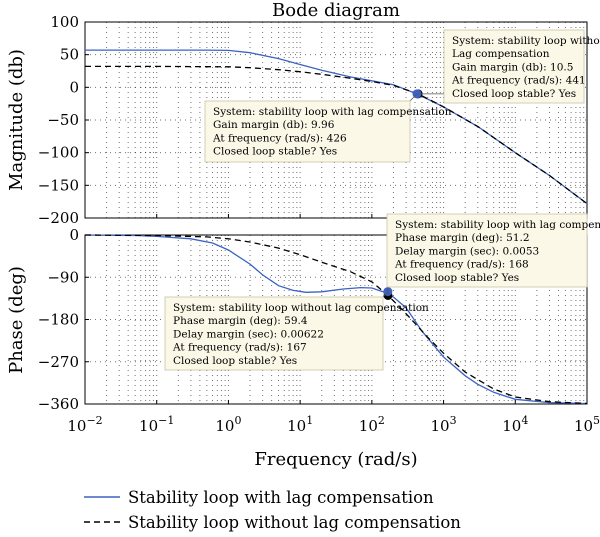 This screenshot has height=537, width=600. I want to click on y-tick-label: −50, so click(63, 120).